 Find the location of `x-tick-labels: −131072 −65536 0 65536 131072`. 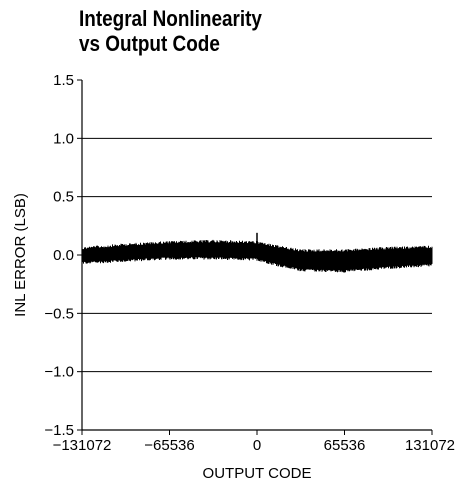

x-tick-labels: −131072 −65536 0 65536 131072 is located at coordinates (254, 445).